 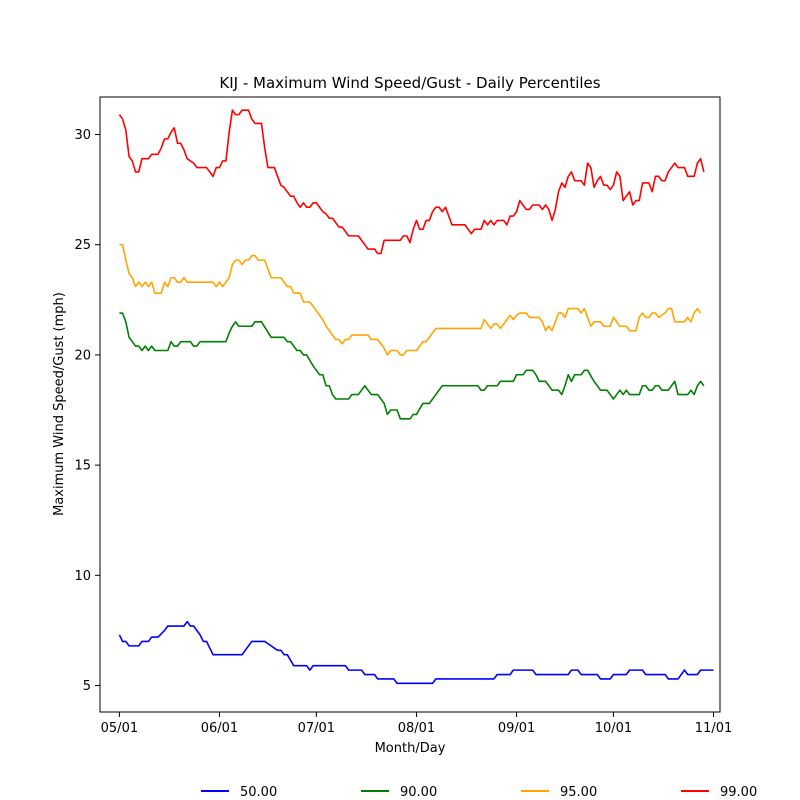 What do you see at coordinates (416, 728) in the screenshot?
I see `x-tick-label: 08/01` at bounding box center [416, 728].